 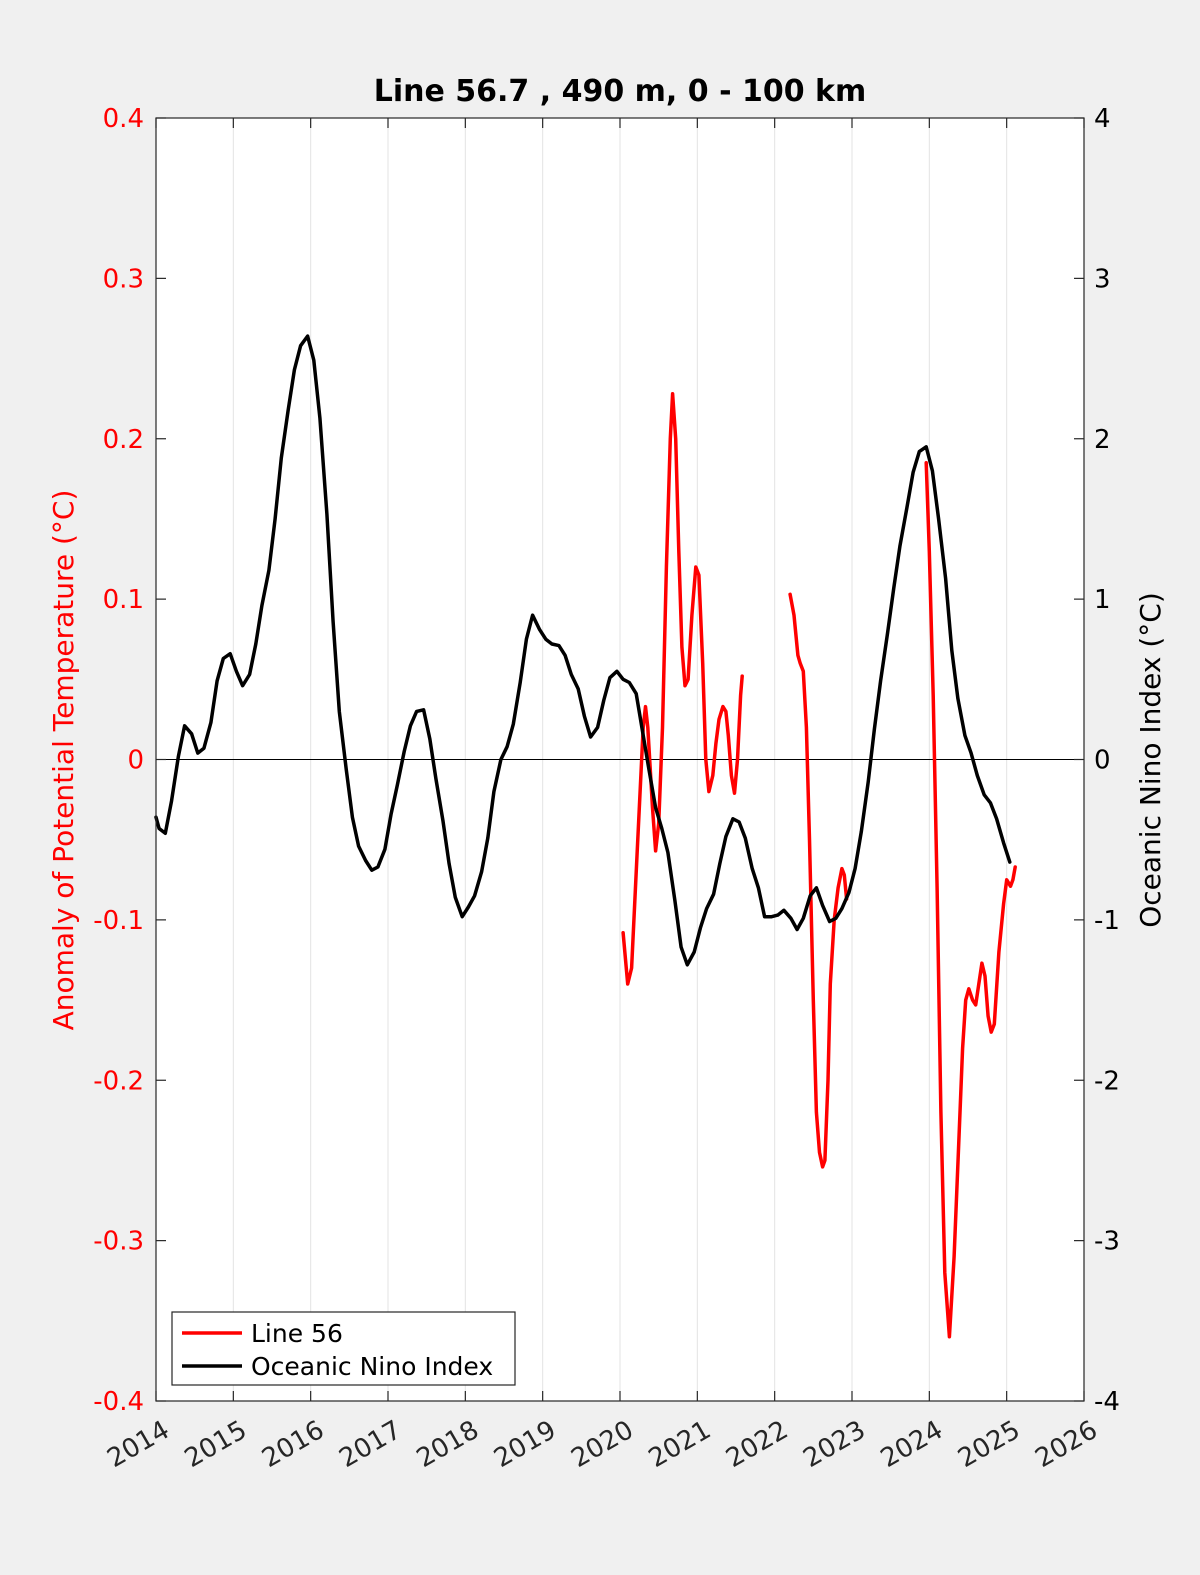 I want to click on legend-label-line-56: Line 56, so click(x=297, y=1333).